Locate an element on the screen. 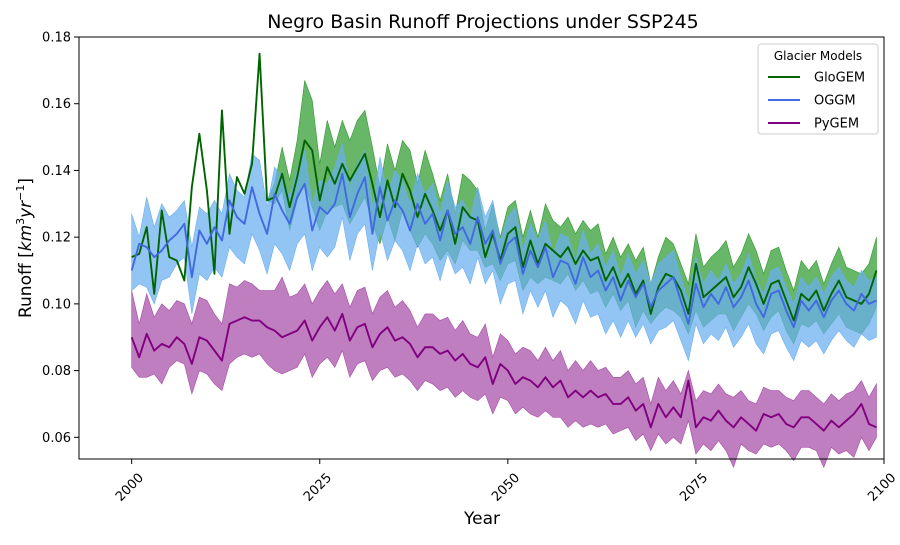 This screenshot has width=900, height=545. x-tick-label: 2025 is located at coordinates (318, 488).